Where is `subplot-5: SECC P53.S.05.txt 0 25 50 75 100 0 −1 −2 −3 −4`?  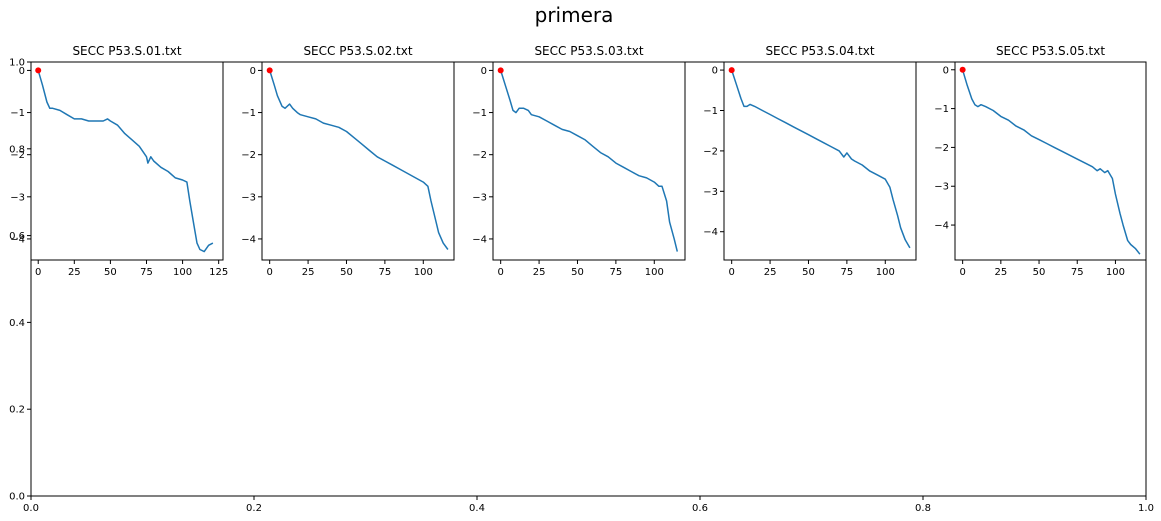 subplot-5: SECC P53.S.05.txt 0 25 50 75 100 0 −1 −2 −3 −4 is located at coordinates (1040, 161).